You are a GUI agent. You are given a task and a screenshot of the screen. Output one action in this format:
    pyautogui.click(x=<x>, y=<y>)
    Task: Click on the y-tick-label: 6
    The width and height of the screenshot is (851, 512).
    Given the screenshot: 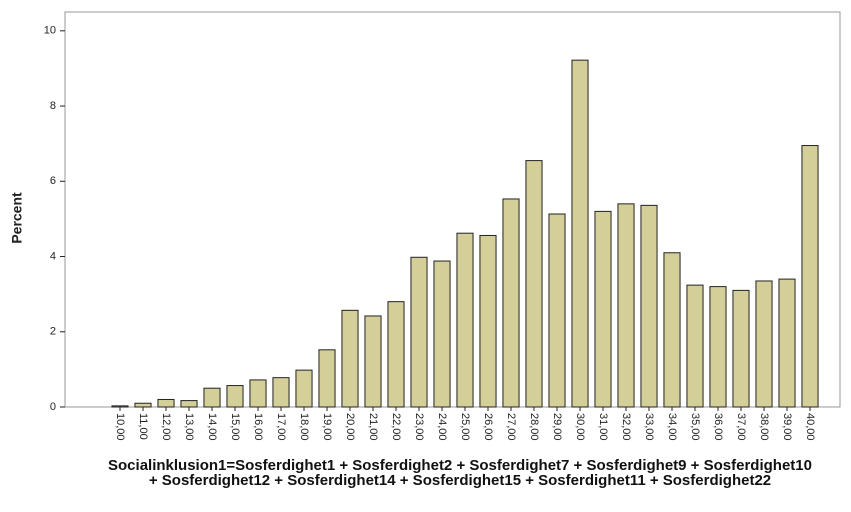 What is the action you would take?
    pyautogui.click(x=53, y=181)
    